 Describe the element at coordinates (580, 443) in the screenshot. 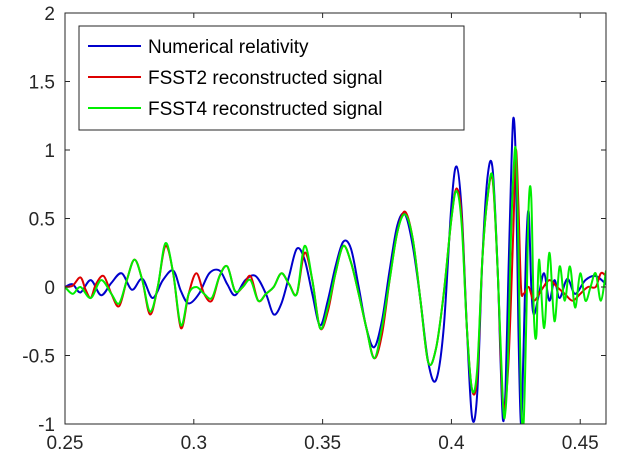

I see `x-tick-label: 0.45` at that location.